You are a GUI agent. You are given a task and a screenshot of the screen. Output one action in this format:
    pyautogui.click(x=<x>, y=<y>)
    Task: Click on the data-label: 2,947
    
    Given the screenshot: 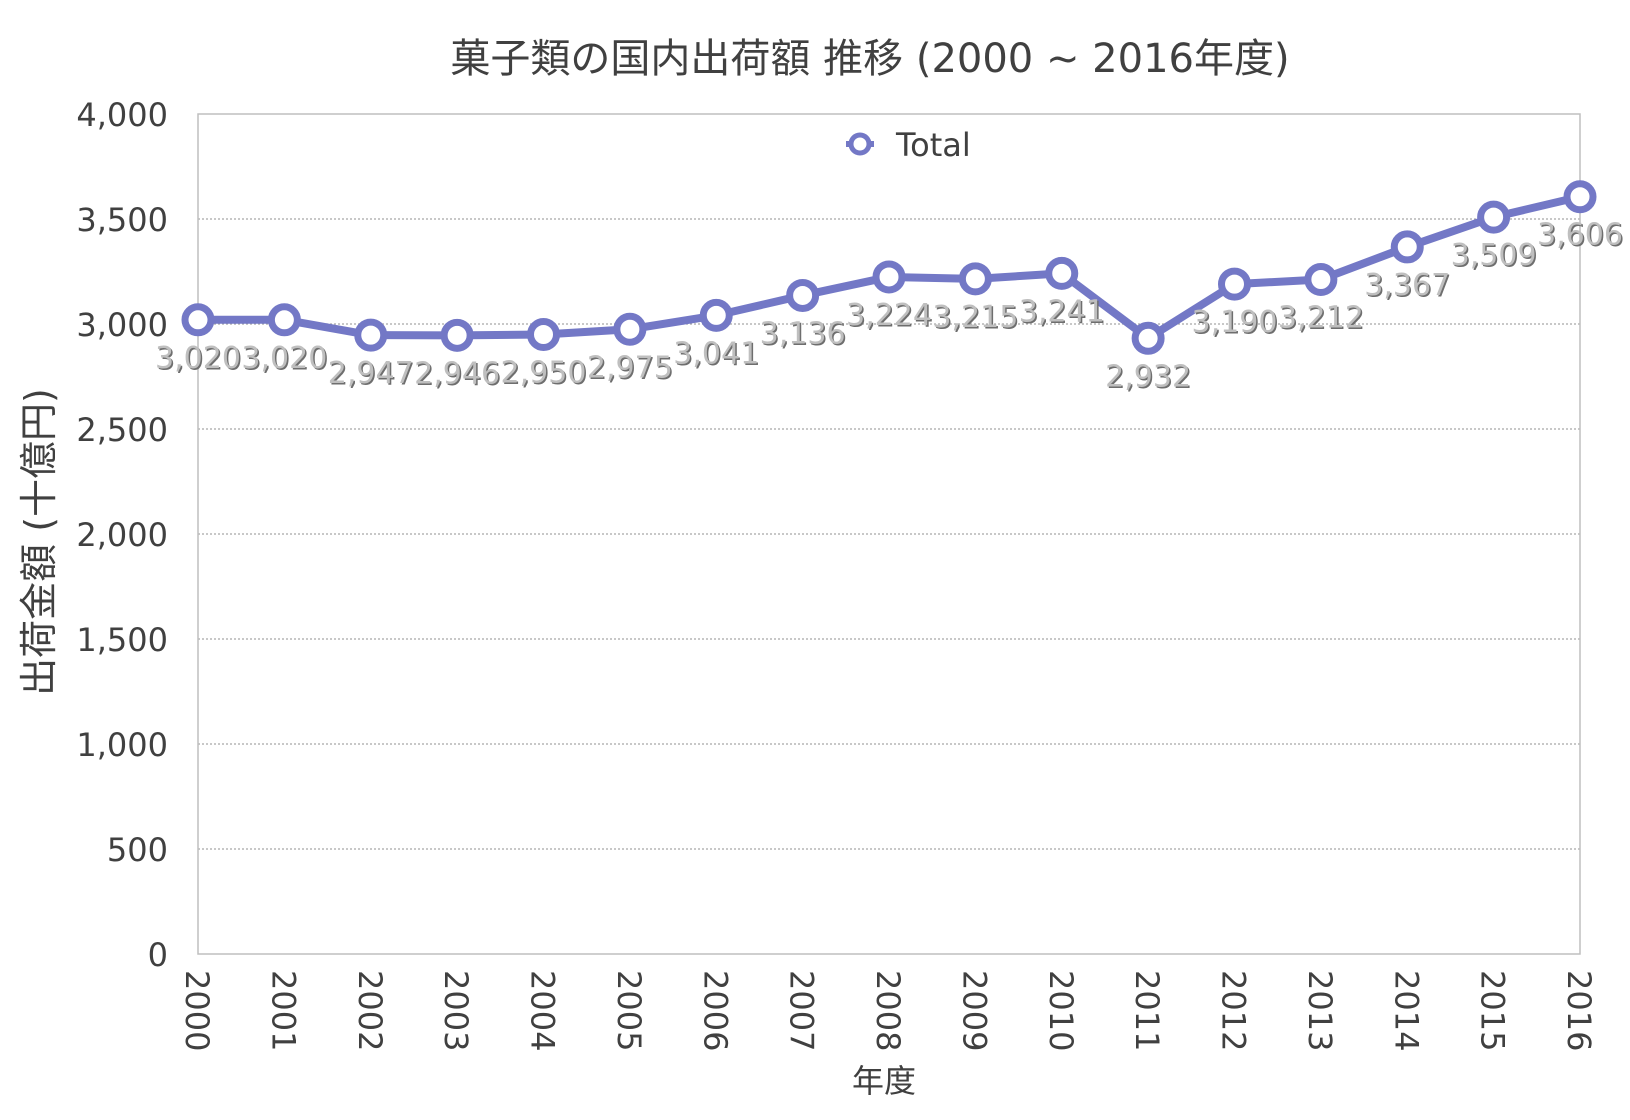 What is the action you would take?
    pyautogui.click(x=371, y=373)
    